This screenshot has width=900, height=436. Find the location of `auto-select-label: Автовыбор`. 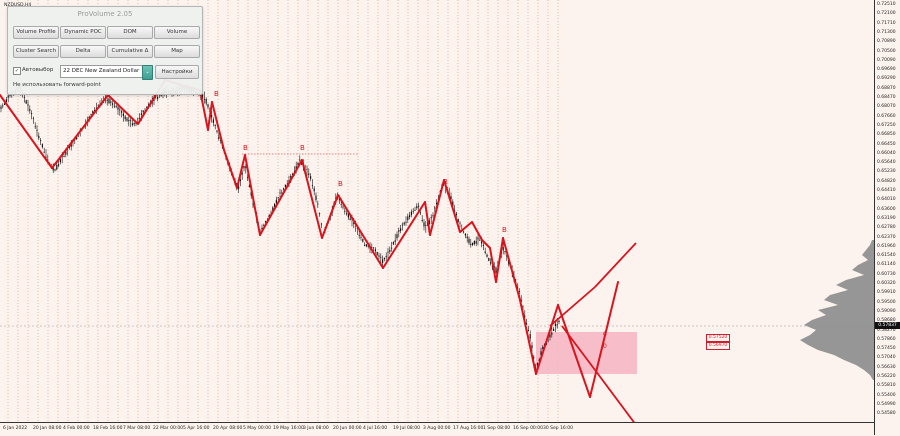

auto-select-label: Автовыбор is located at coordinates (38, 70).